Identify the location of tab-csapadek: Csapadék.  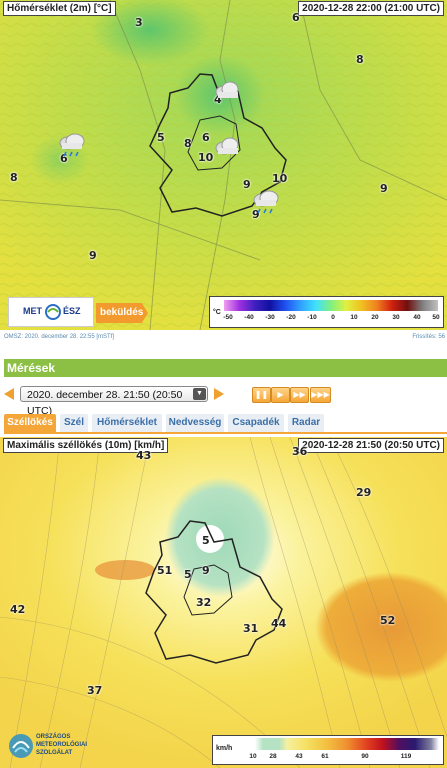
(256, 423).